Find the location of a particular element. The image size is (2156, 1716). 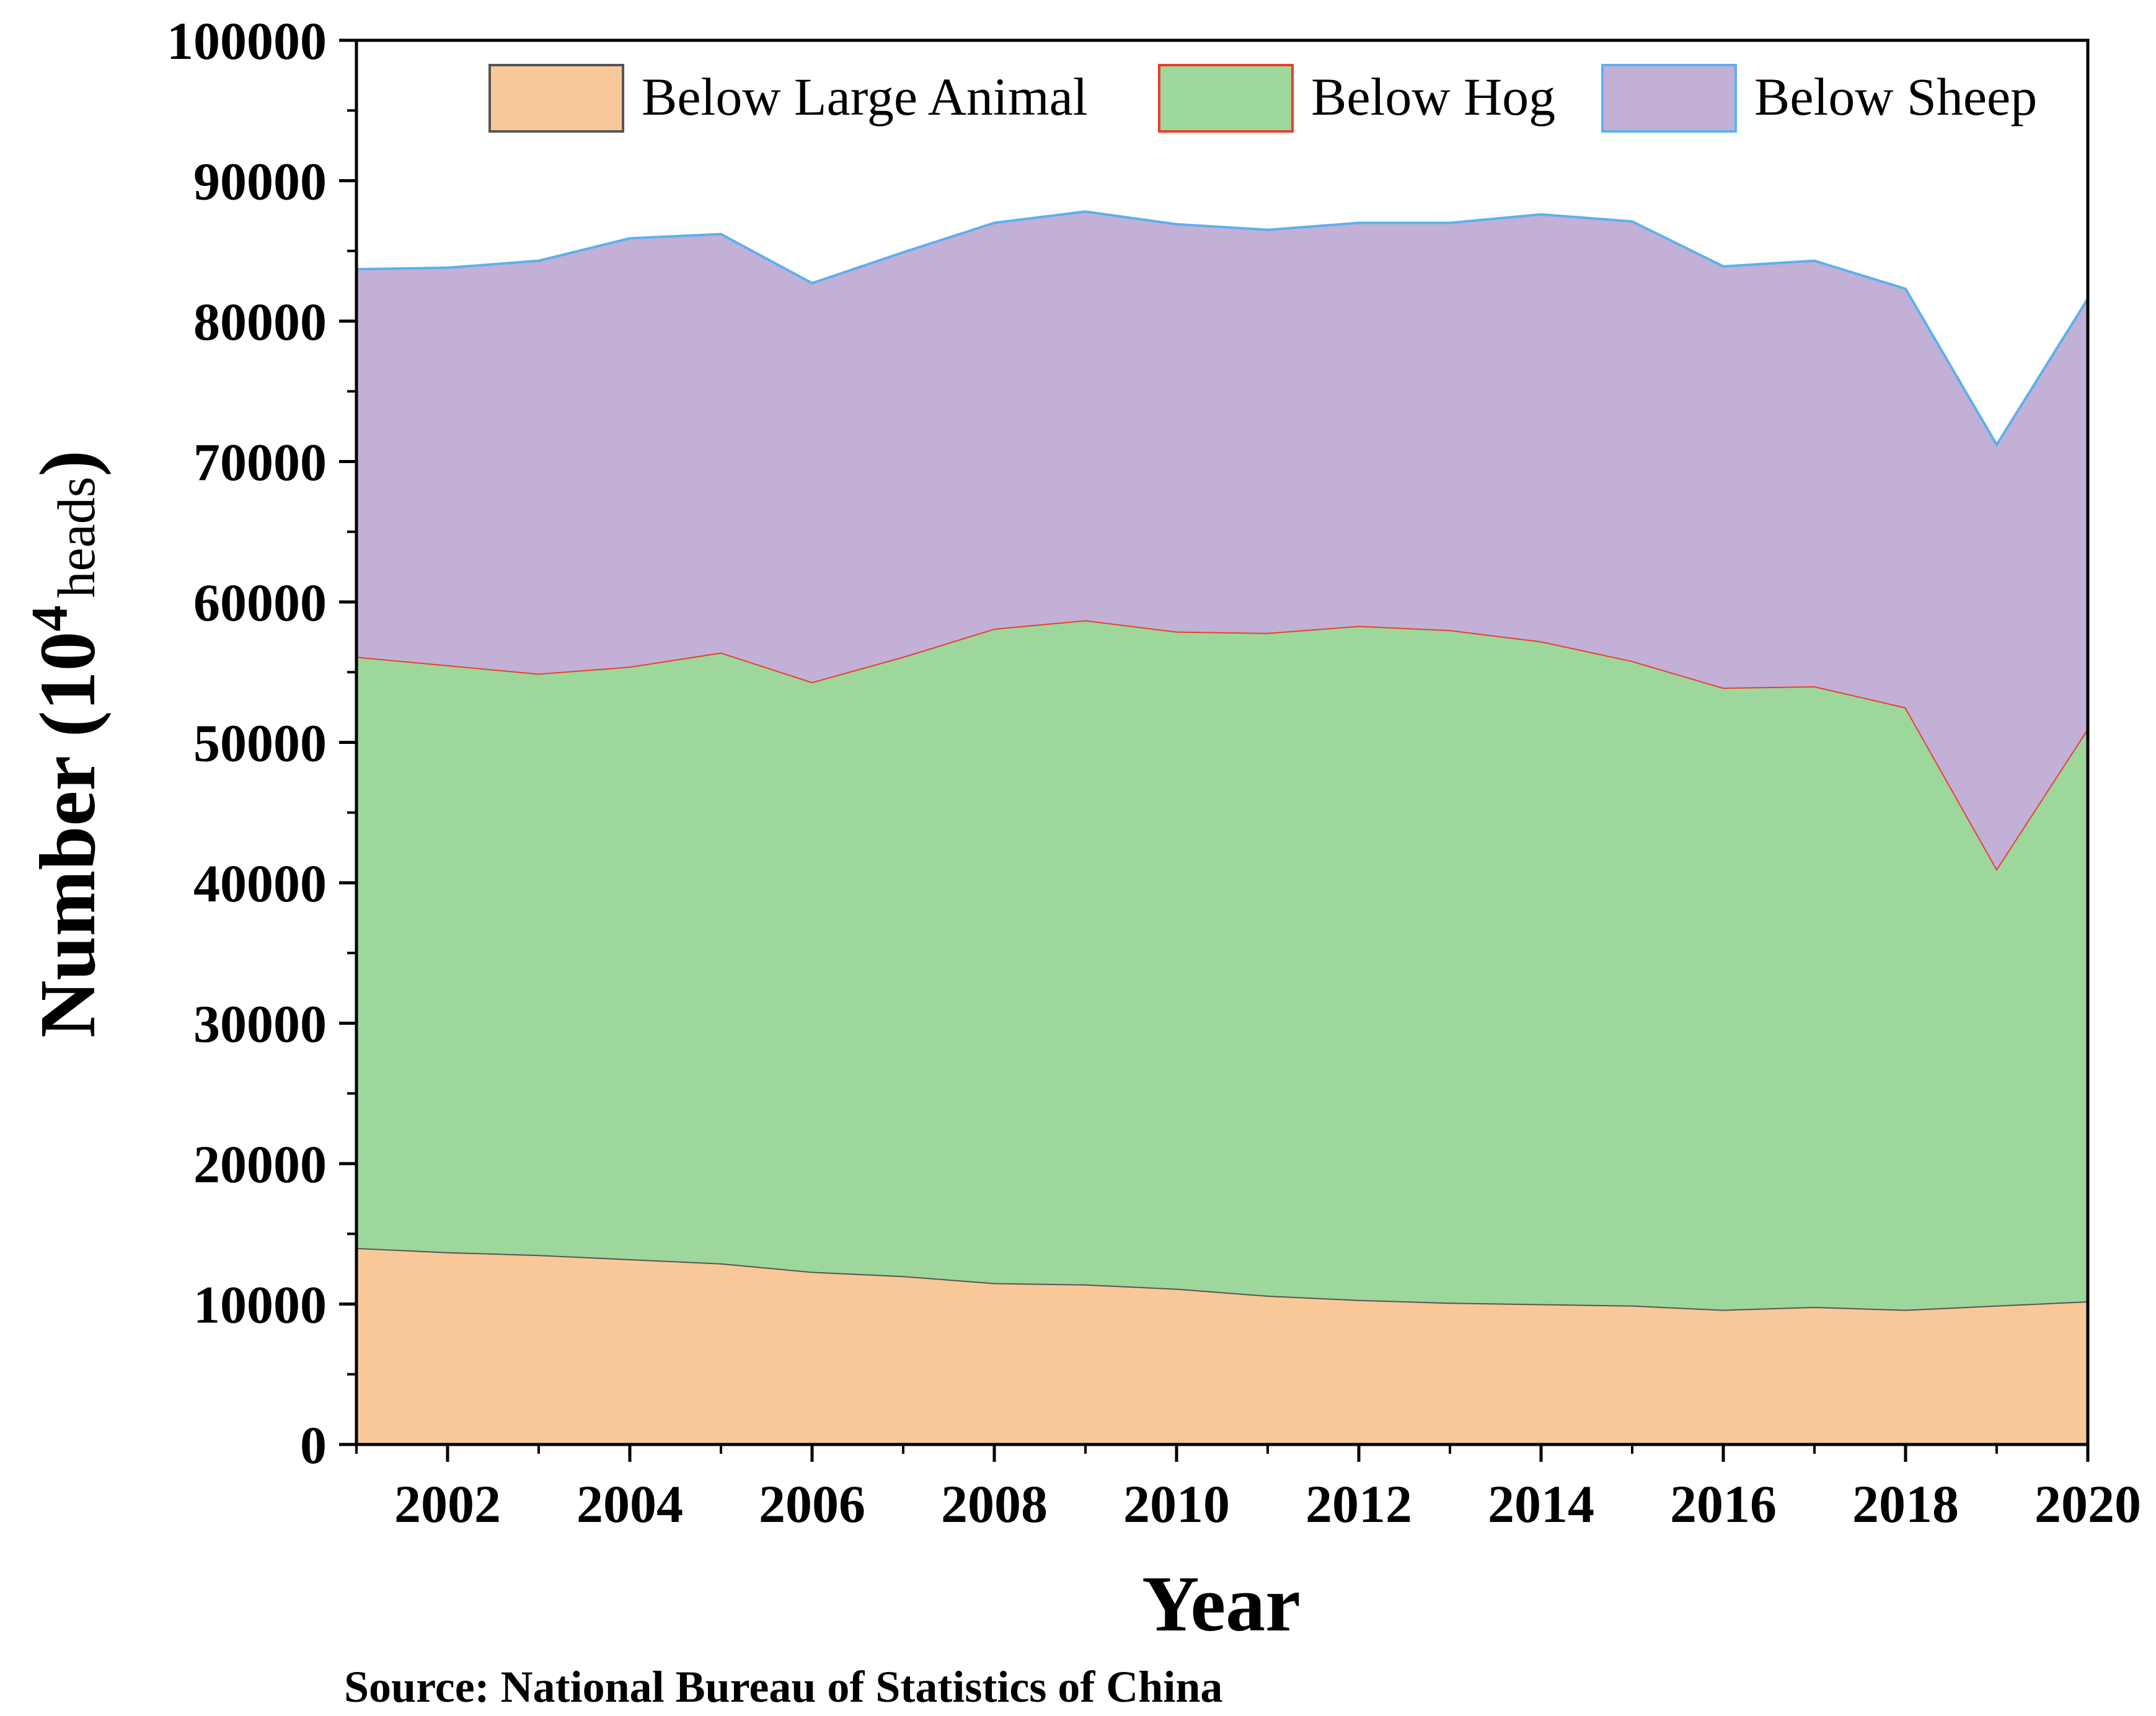

x-tick-label: 2020 is located at coordinates (2088, 1504).